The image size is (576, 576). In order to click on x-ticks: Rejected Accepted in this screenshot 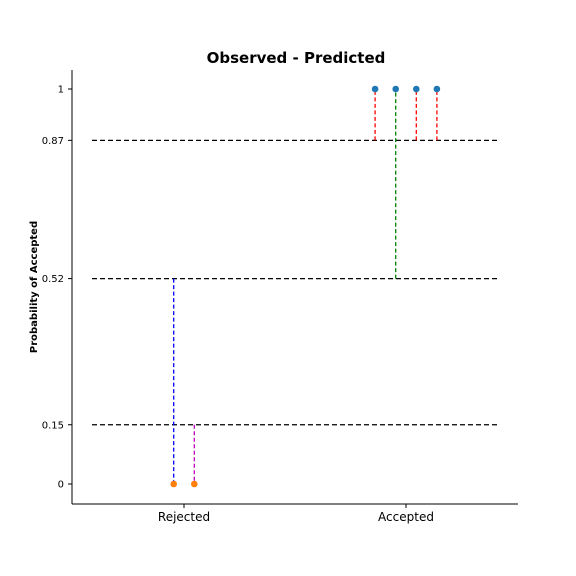, I will do `click(296, 514)`.